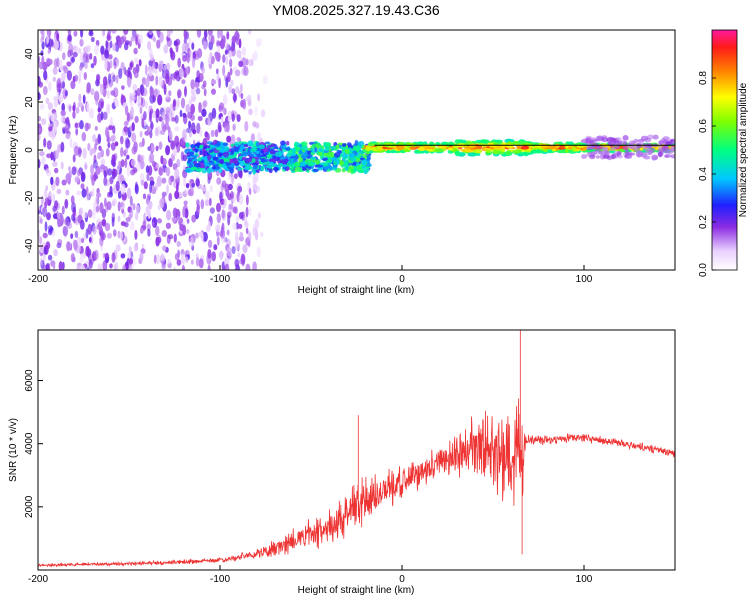  What do you see at coordinates (29, 150) in the screenshot?
I see `spectrogram-y-tick-label: 0` at bounding box center [29, 150].